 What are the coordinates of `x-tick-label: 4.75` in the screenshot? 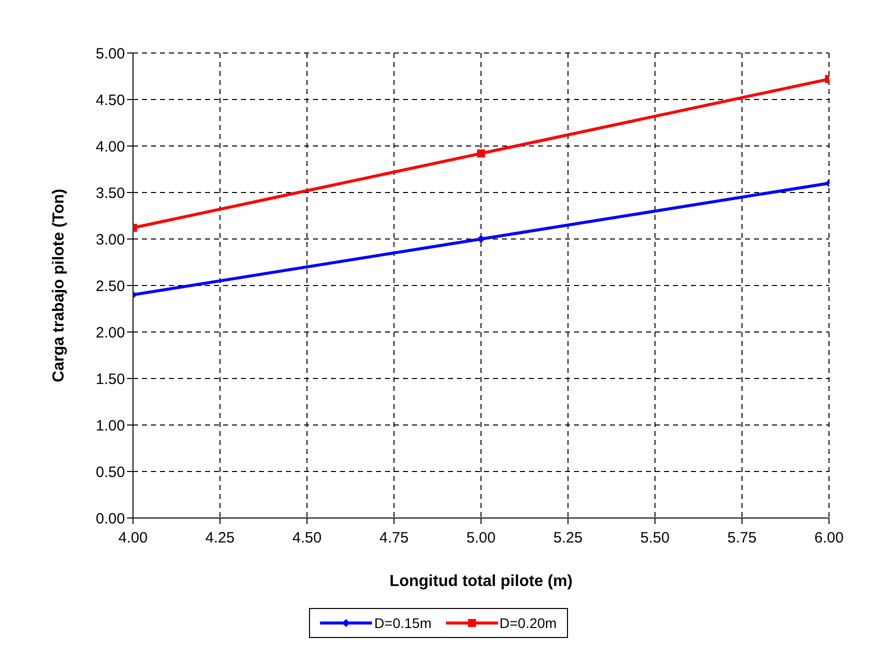 It's located at (394, 538).